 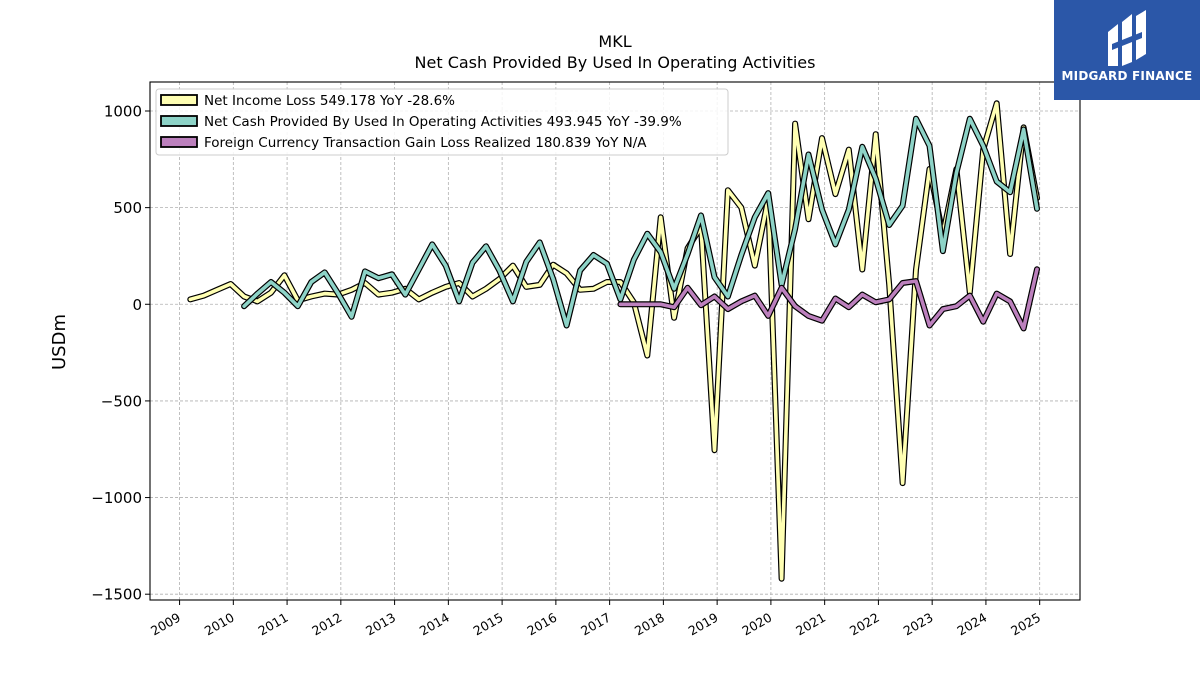 What do you see at coordinates (123, 111) in the screenshot?
I see `y-tick-label: 1000` at bounding box center [123, 111].